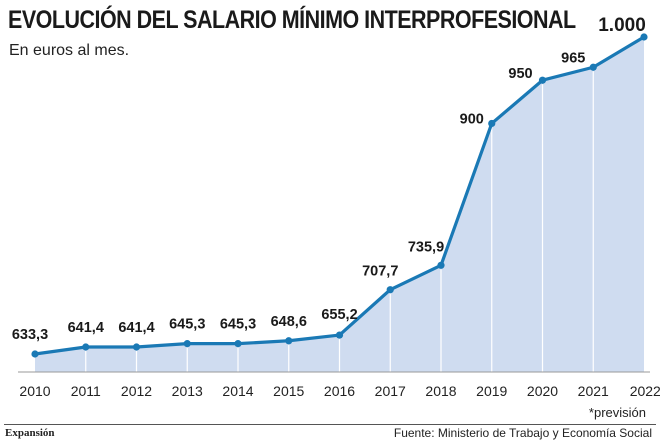  Describe the element at coordinates (34, 391) in the screenshot. I see `x-tick-label: 2010` at that location.